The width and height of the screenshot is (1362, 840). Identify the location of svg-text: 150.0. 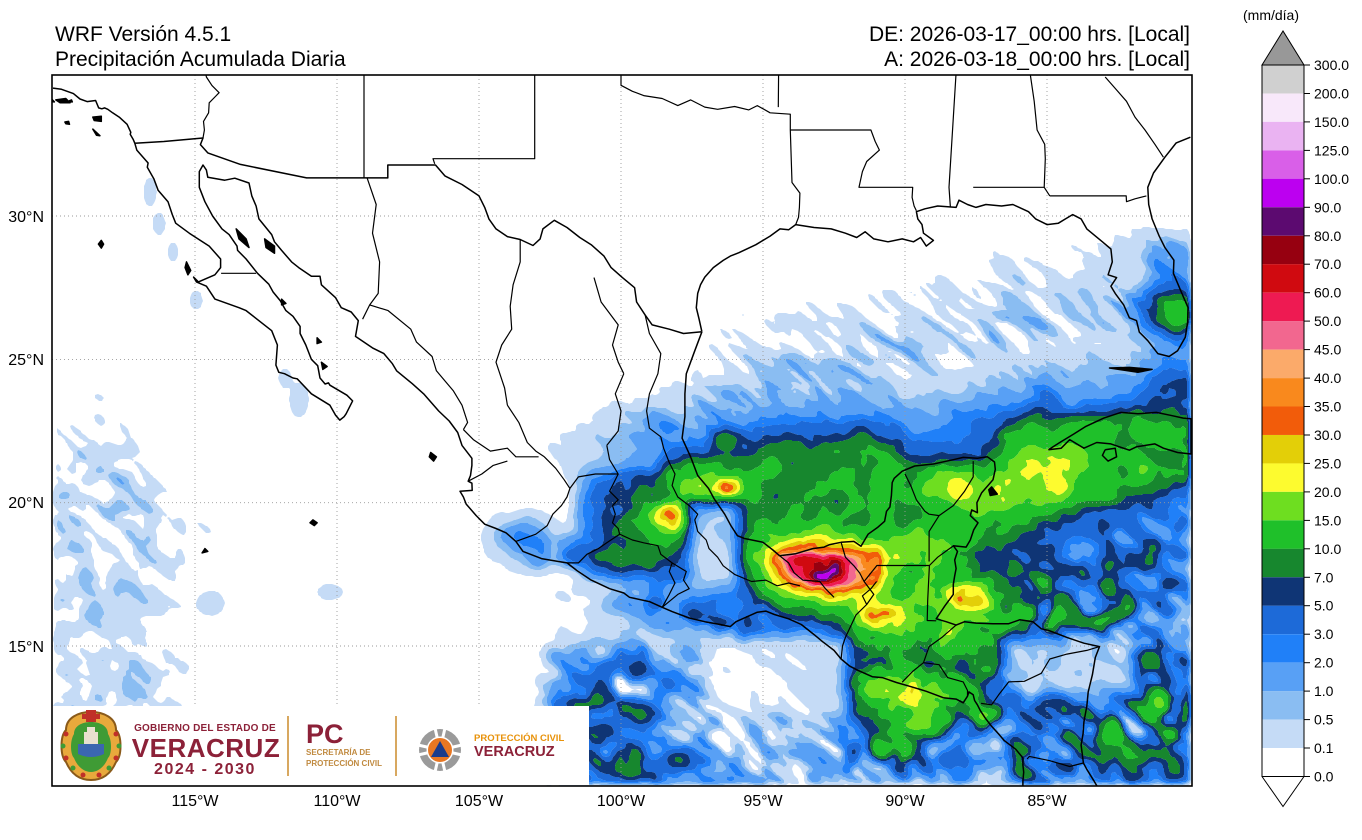
(1331, 122).